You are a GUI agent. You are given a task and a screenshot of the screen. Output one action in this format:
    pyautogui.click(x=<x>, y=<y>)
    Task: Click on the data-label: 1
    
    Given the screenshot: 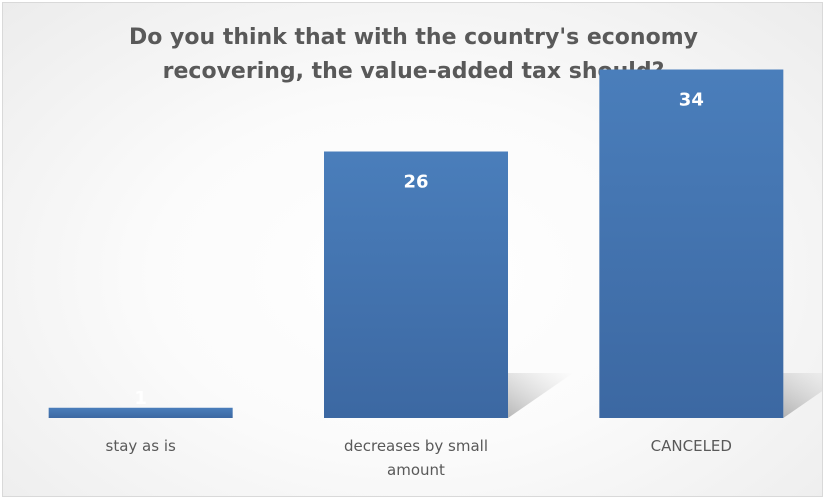 What is the action you would take?
    pyautogui.click(x=140, y=398)
    